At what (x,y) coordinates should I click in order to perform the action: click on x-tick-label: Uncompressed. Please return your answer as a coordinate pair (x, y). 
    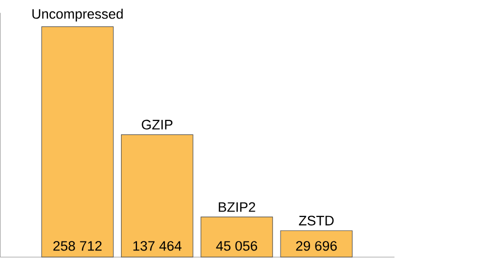
    Looking at the image, I should click on (77, 15).